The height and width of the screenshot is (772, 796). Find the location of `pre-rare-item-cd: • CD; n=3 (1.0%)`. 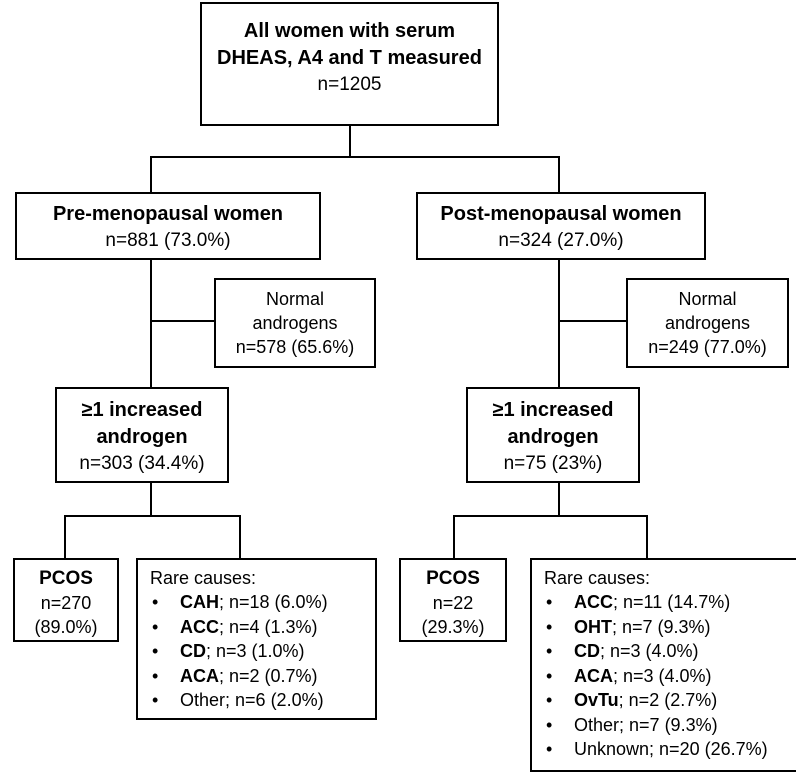

pre-rare-item-cd: • CD; n=3 (1.0%) is located at coordinates (262, 651).